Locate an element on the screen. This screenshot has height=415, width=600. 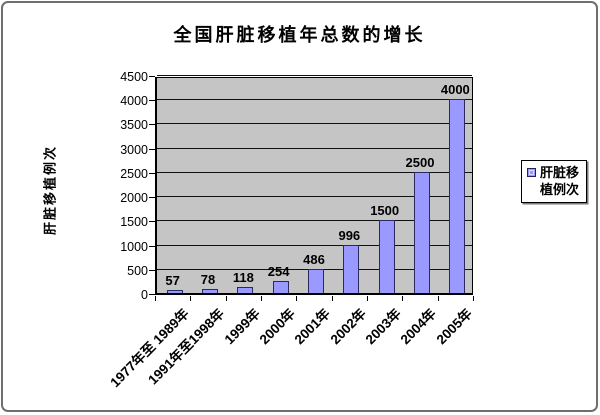
y-axis-tick-label: 0 is located at coordinates (144, 295).